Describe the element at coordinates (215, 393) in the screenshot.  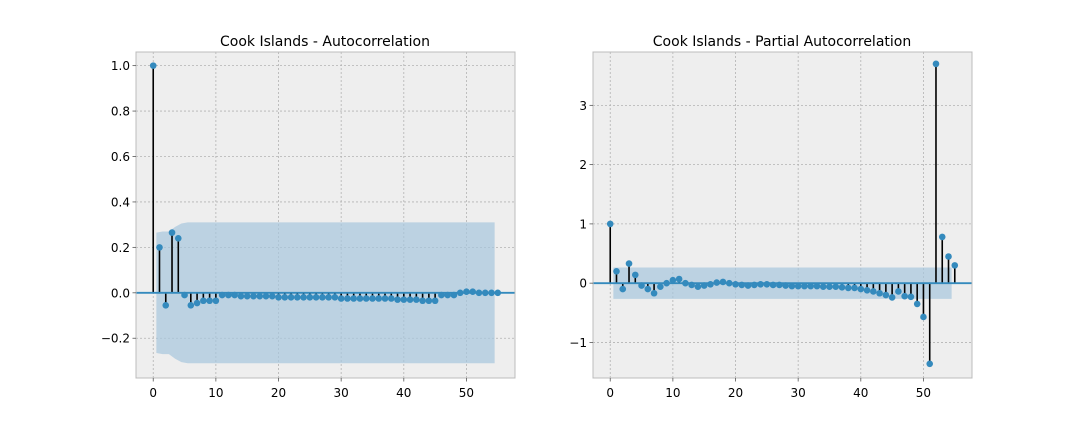
I see `acf-x-tick-label: 10` at that location.